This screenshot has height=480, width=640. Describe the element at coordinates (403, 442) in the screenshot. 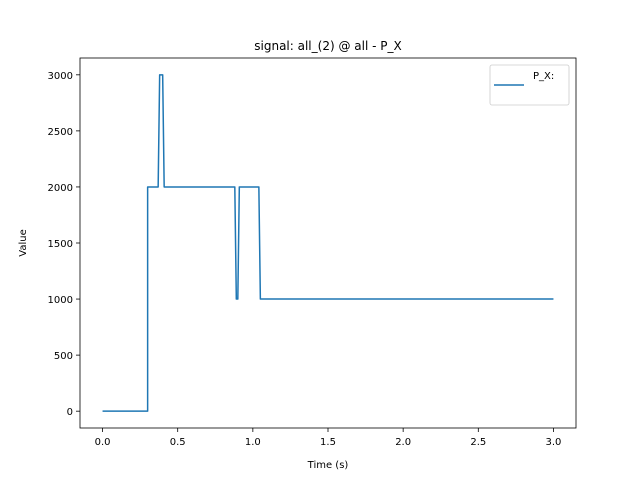

I see `x-tick-label: 2.0` at that location.